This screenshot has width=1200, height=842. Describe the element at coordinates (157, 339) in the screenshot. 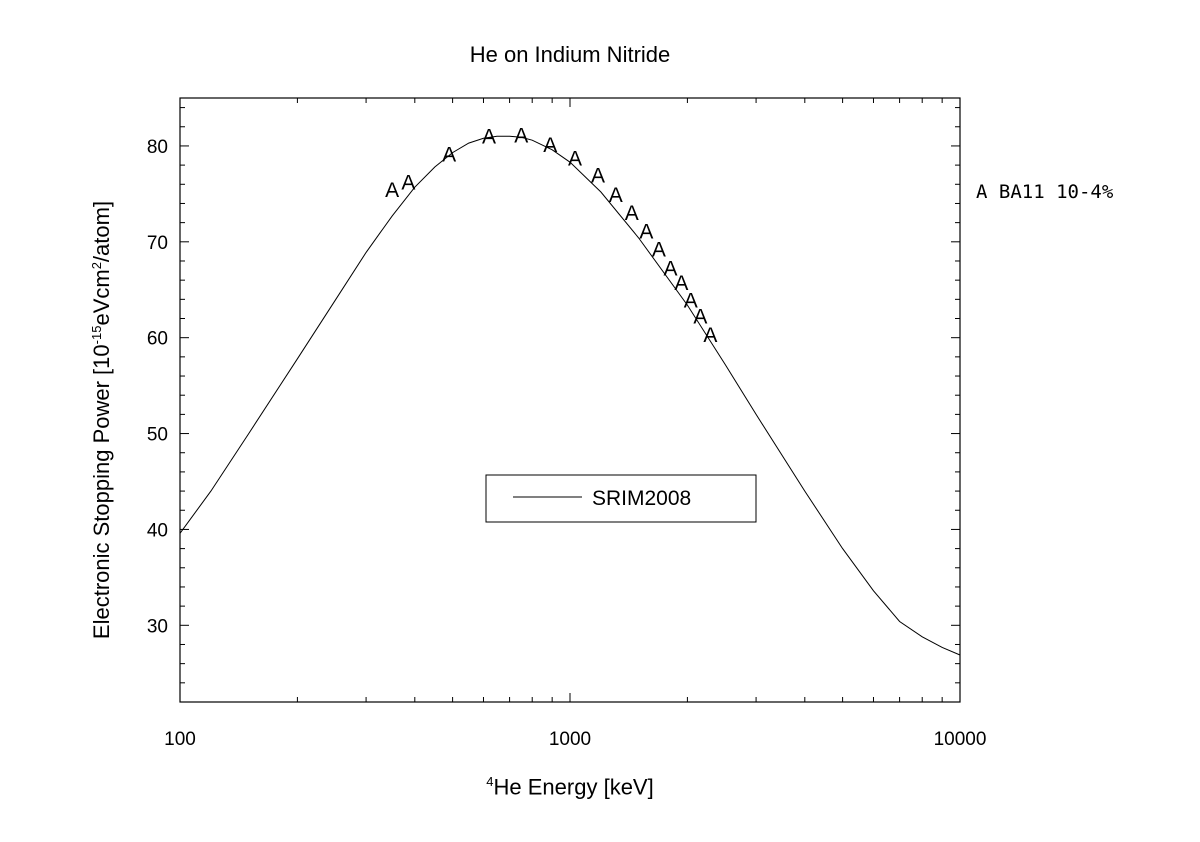

I see `y-tick-label: 60` at that location.